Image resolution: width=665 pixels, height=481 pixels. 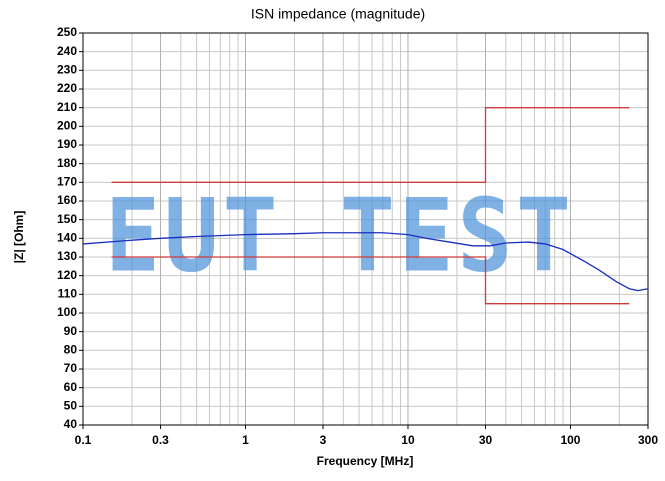 What do you see at coordinates (67, 32) in the screenshot?
I see `y-tick-label: 250` at bounding box center [67, 32].